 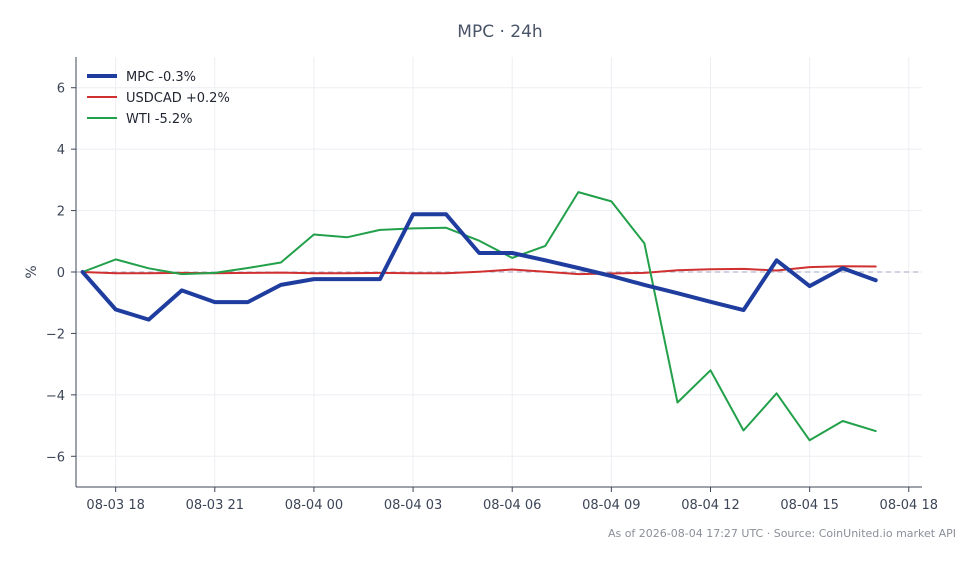 What do you see at coordinates (161, 77) in the screenshot?
I see `legend-label-mpc: MPC -0.3%` at bounding box center [161, 77].